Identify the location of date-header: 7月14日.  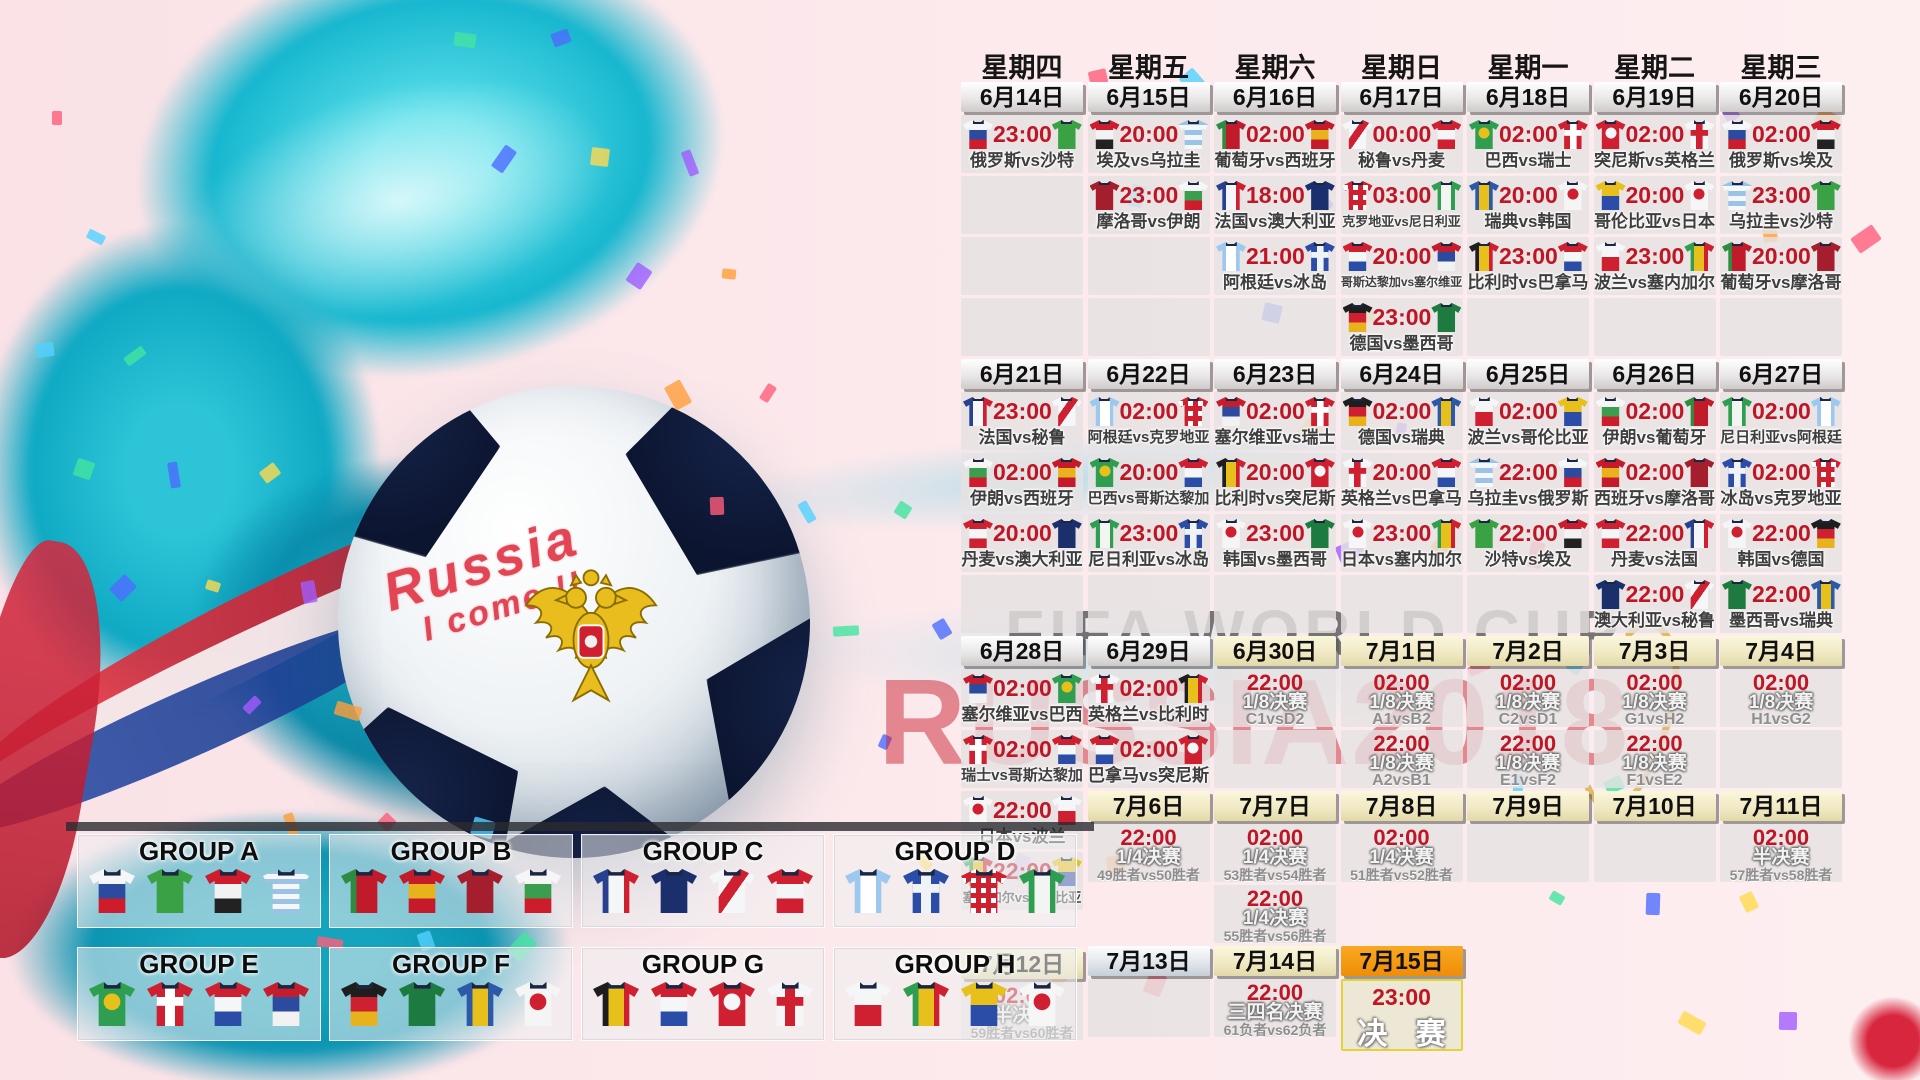
(1275, 961).